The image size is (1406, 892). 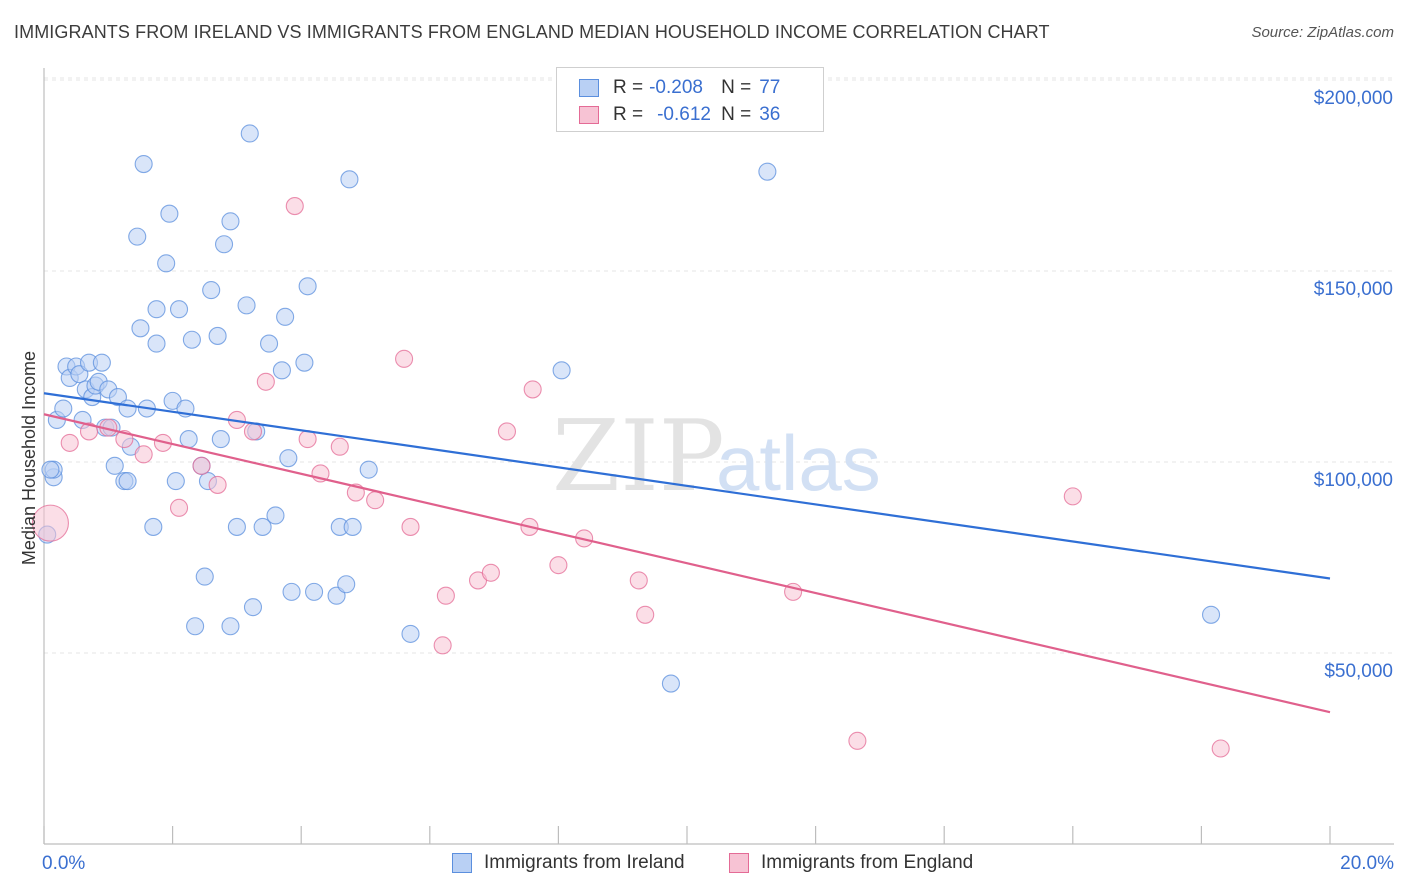 I want to click on source-label: Source: ZipAtlas.com, so click(x=1322, y=32).